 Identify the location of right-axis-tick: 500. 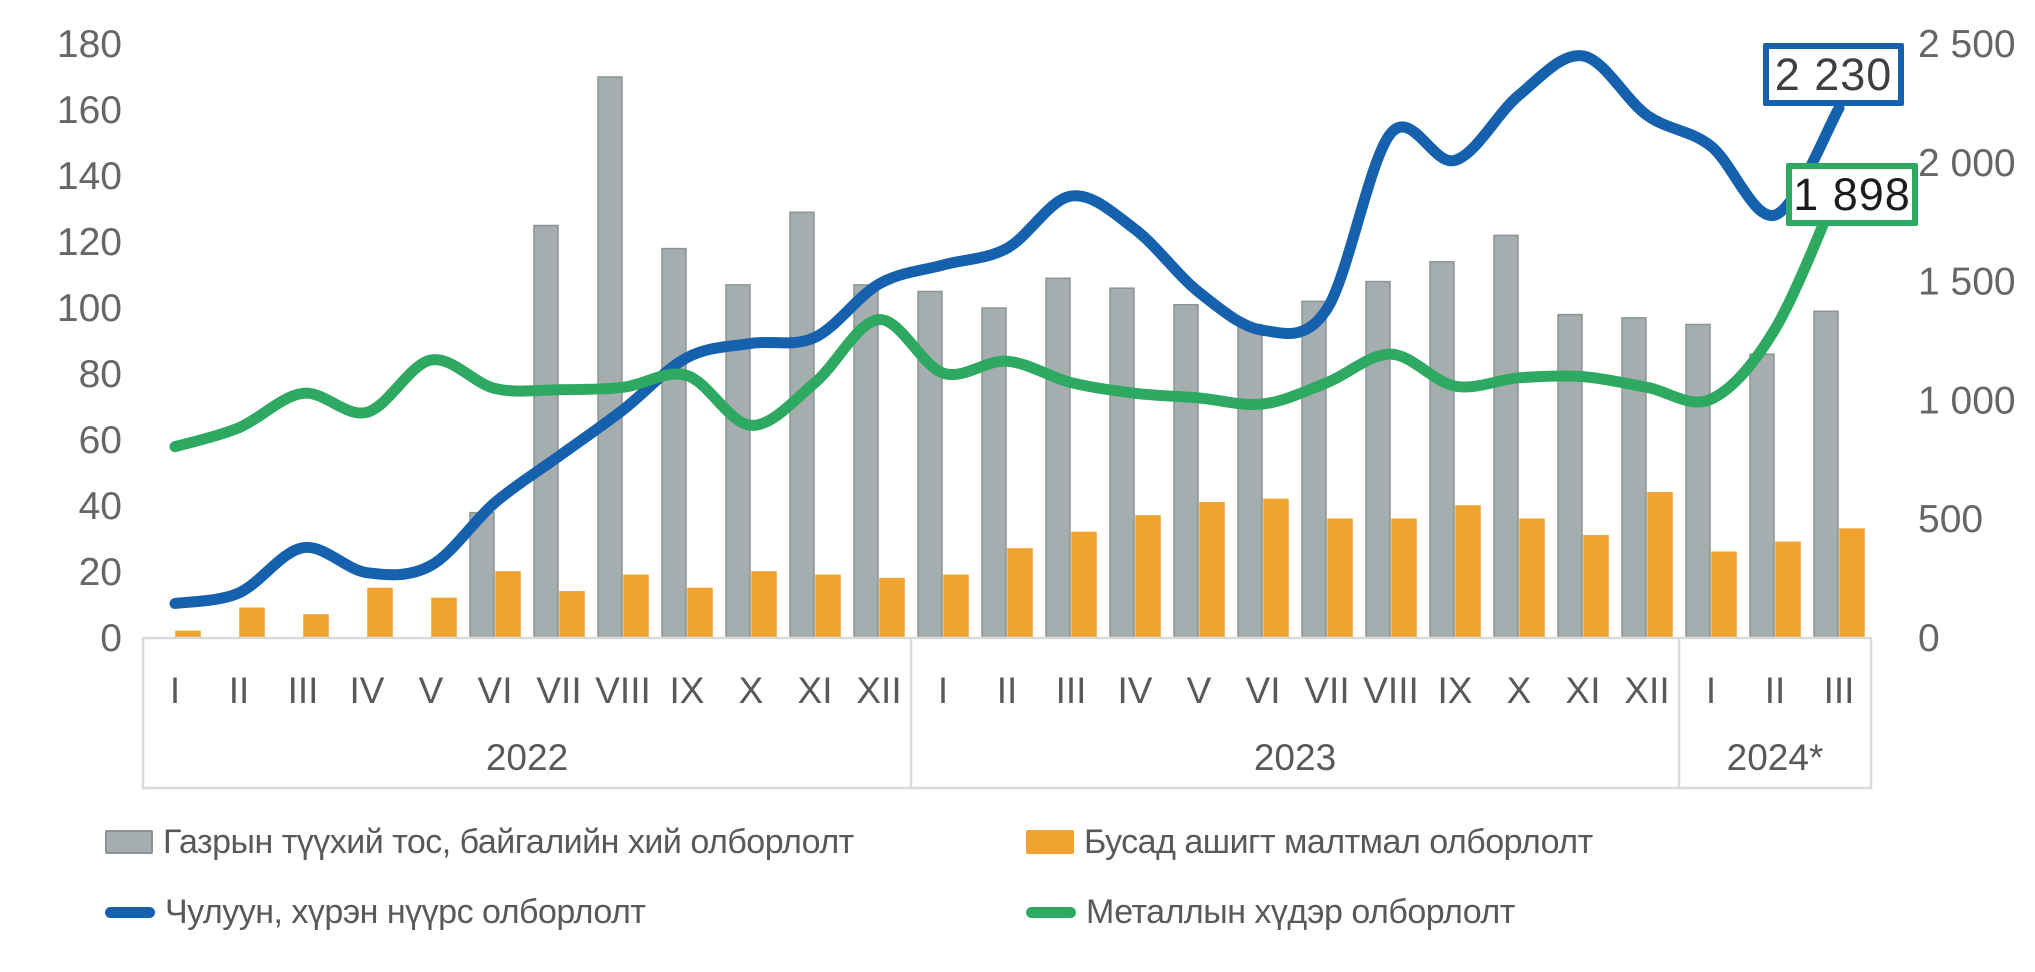
(1950, 519).